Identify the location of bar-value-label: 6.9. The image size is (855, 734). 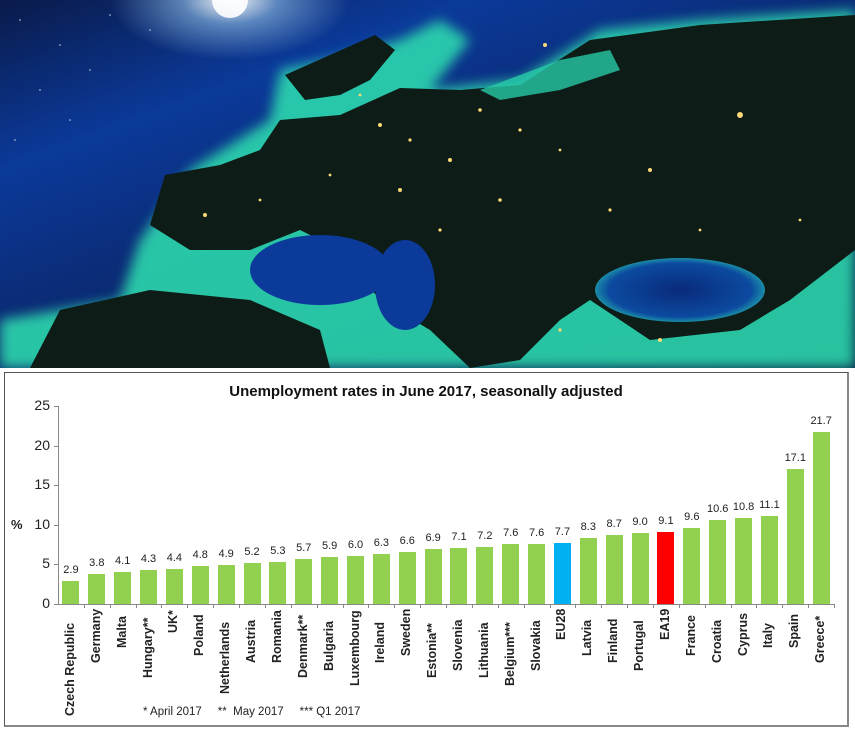
(433, 538).